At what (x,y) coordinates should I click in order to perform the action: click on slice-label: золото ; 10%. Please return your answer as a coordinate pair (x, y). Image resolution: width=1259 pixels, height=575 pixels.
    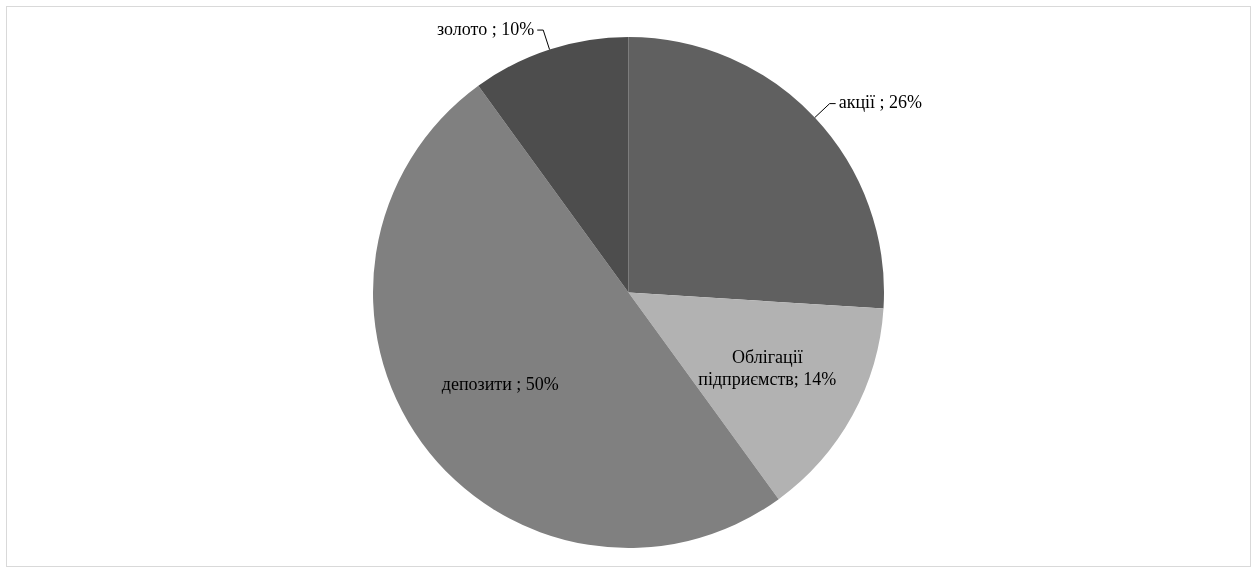
    Looking at the image, I should click on (486, 28).